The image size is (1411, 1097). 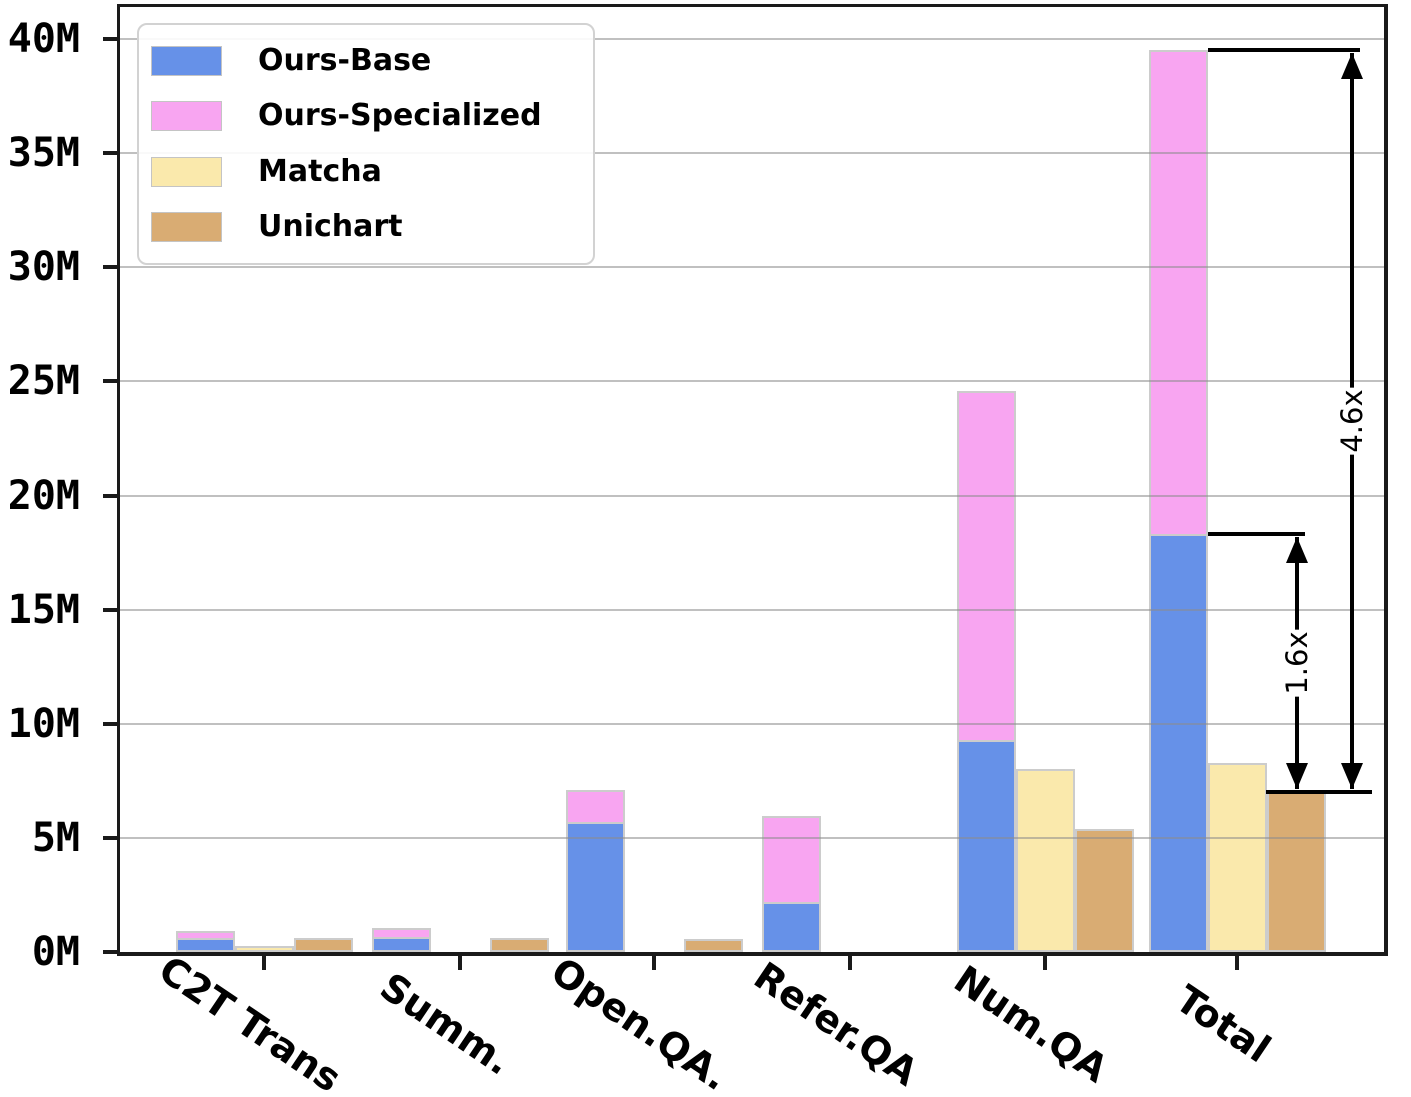 What do you see at coordinates (110, 609) in the screenshot?
I see `y-tickmark-15M` at bounding box center [110, 609].